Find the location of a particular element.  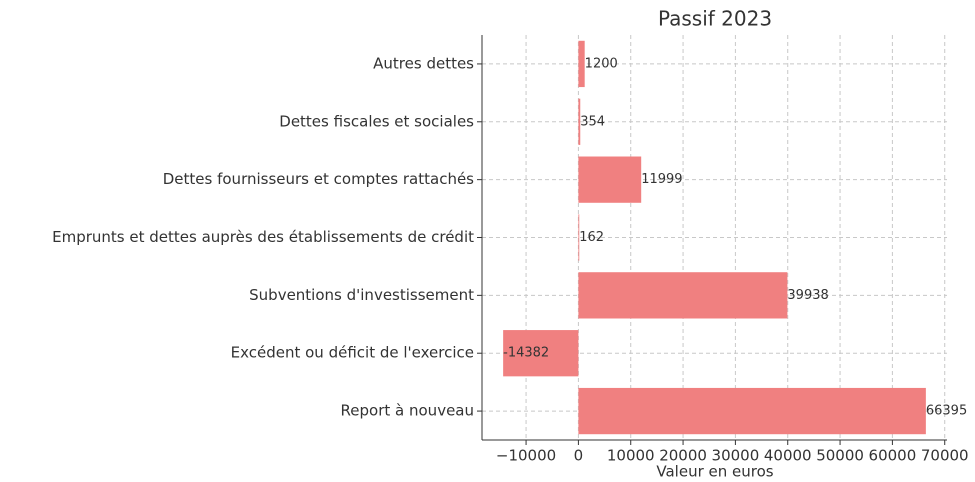

x-tick-label: 40000 is located at coordinates (788, 456).